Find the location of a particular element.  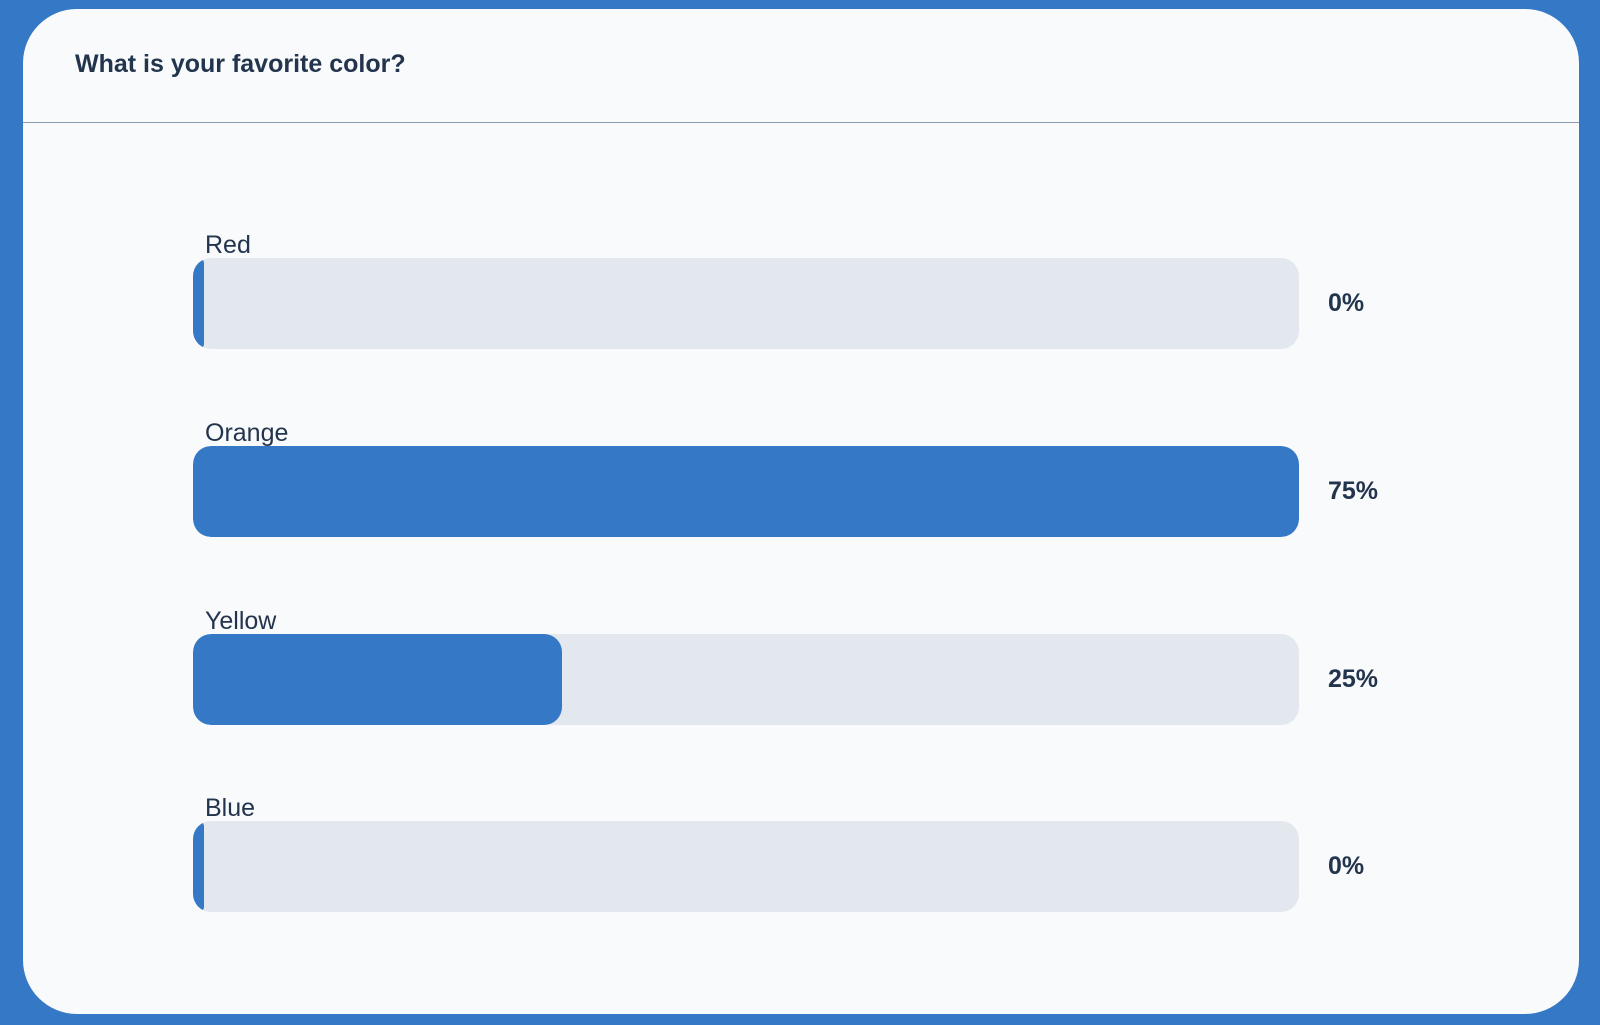

poll-option-label: Orange is located at coordinates (247, 433).